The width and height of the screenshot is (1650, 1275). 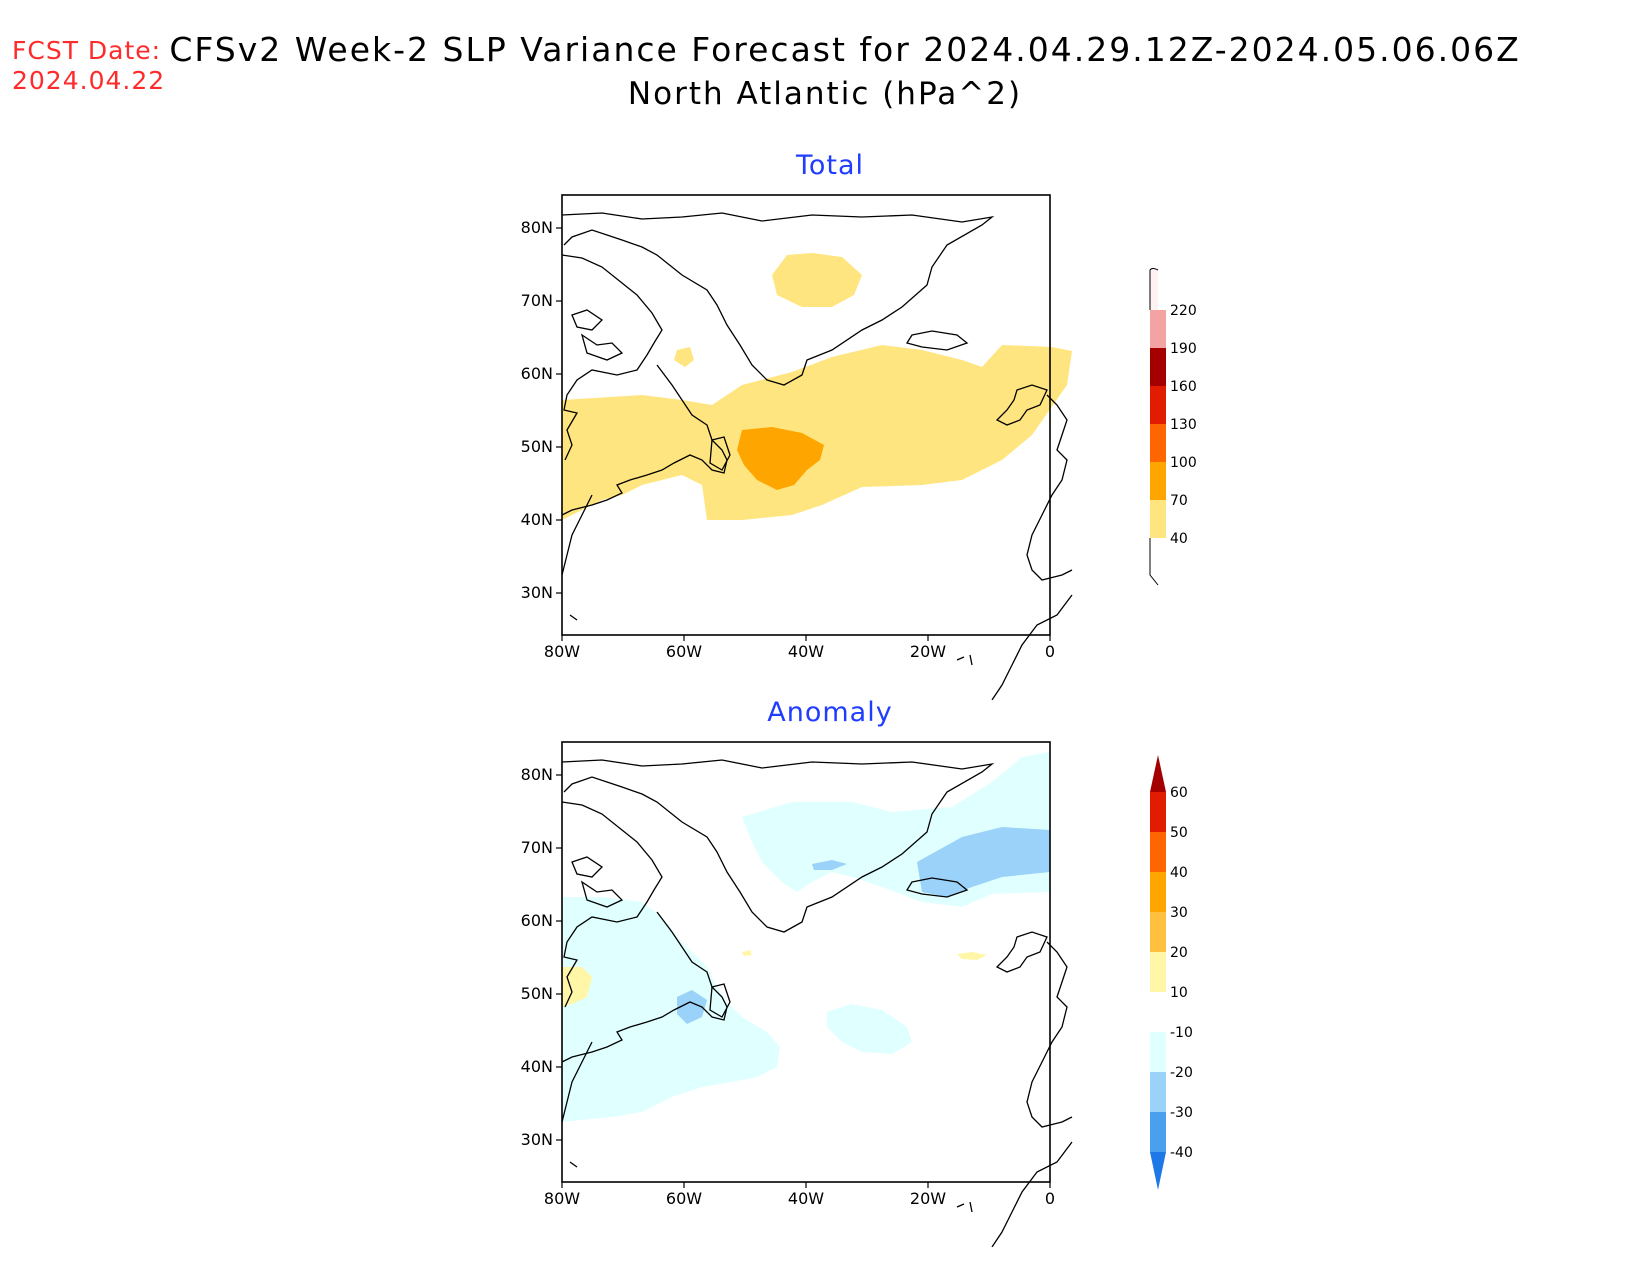 I want to click on total-colorbar-label: 190, so click(x=1183, y=349).